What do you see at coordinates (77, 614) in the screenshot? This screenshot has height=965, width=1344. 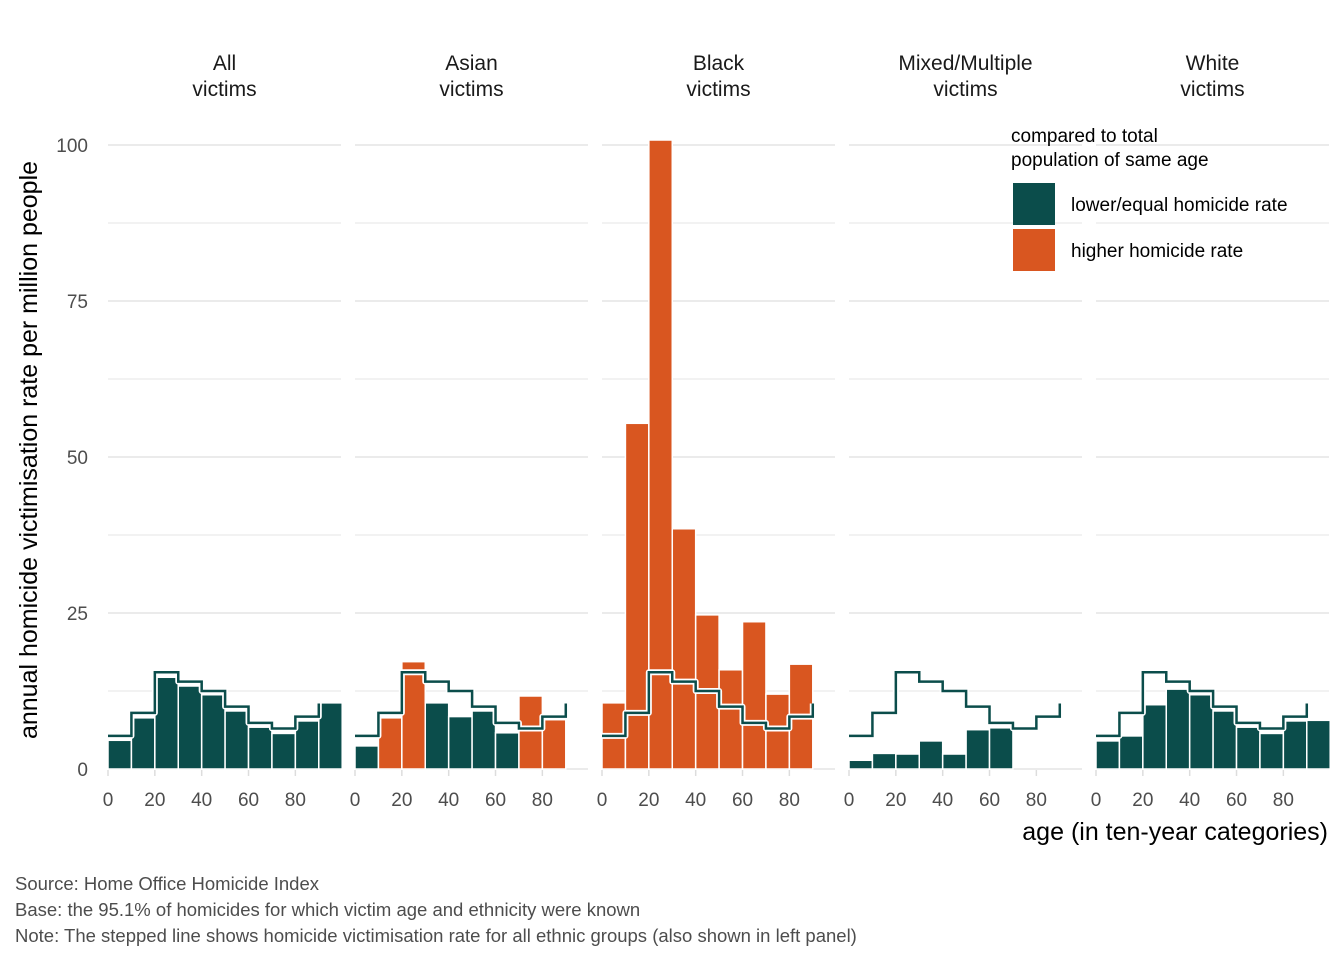 I see `y-tick-label: 25` at bounding box center [77, 614].